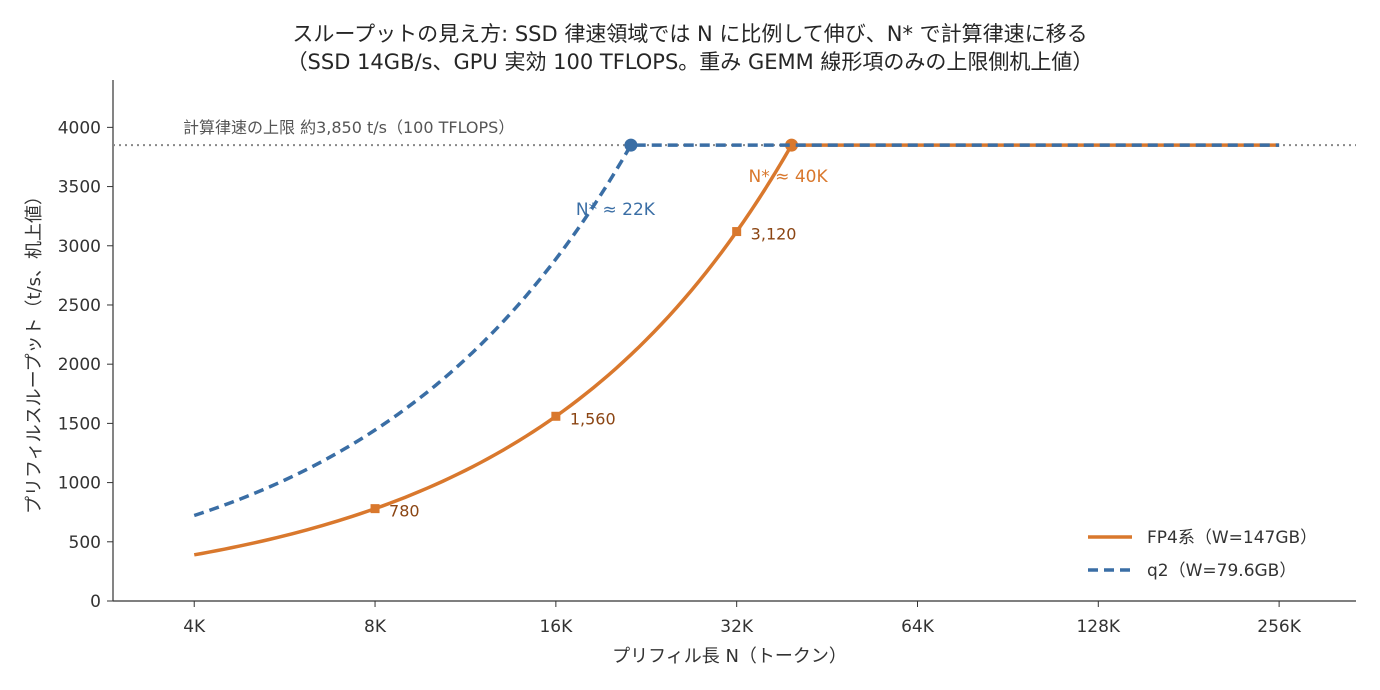 This screenshot has height=690, width=1380. What do you see at coordinates (1232, 538) in the screenshot?
I see `legend-label-0: FP4系（W=147GB）` at bounding box center [1232, 538].